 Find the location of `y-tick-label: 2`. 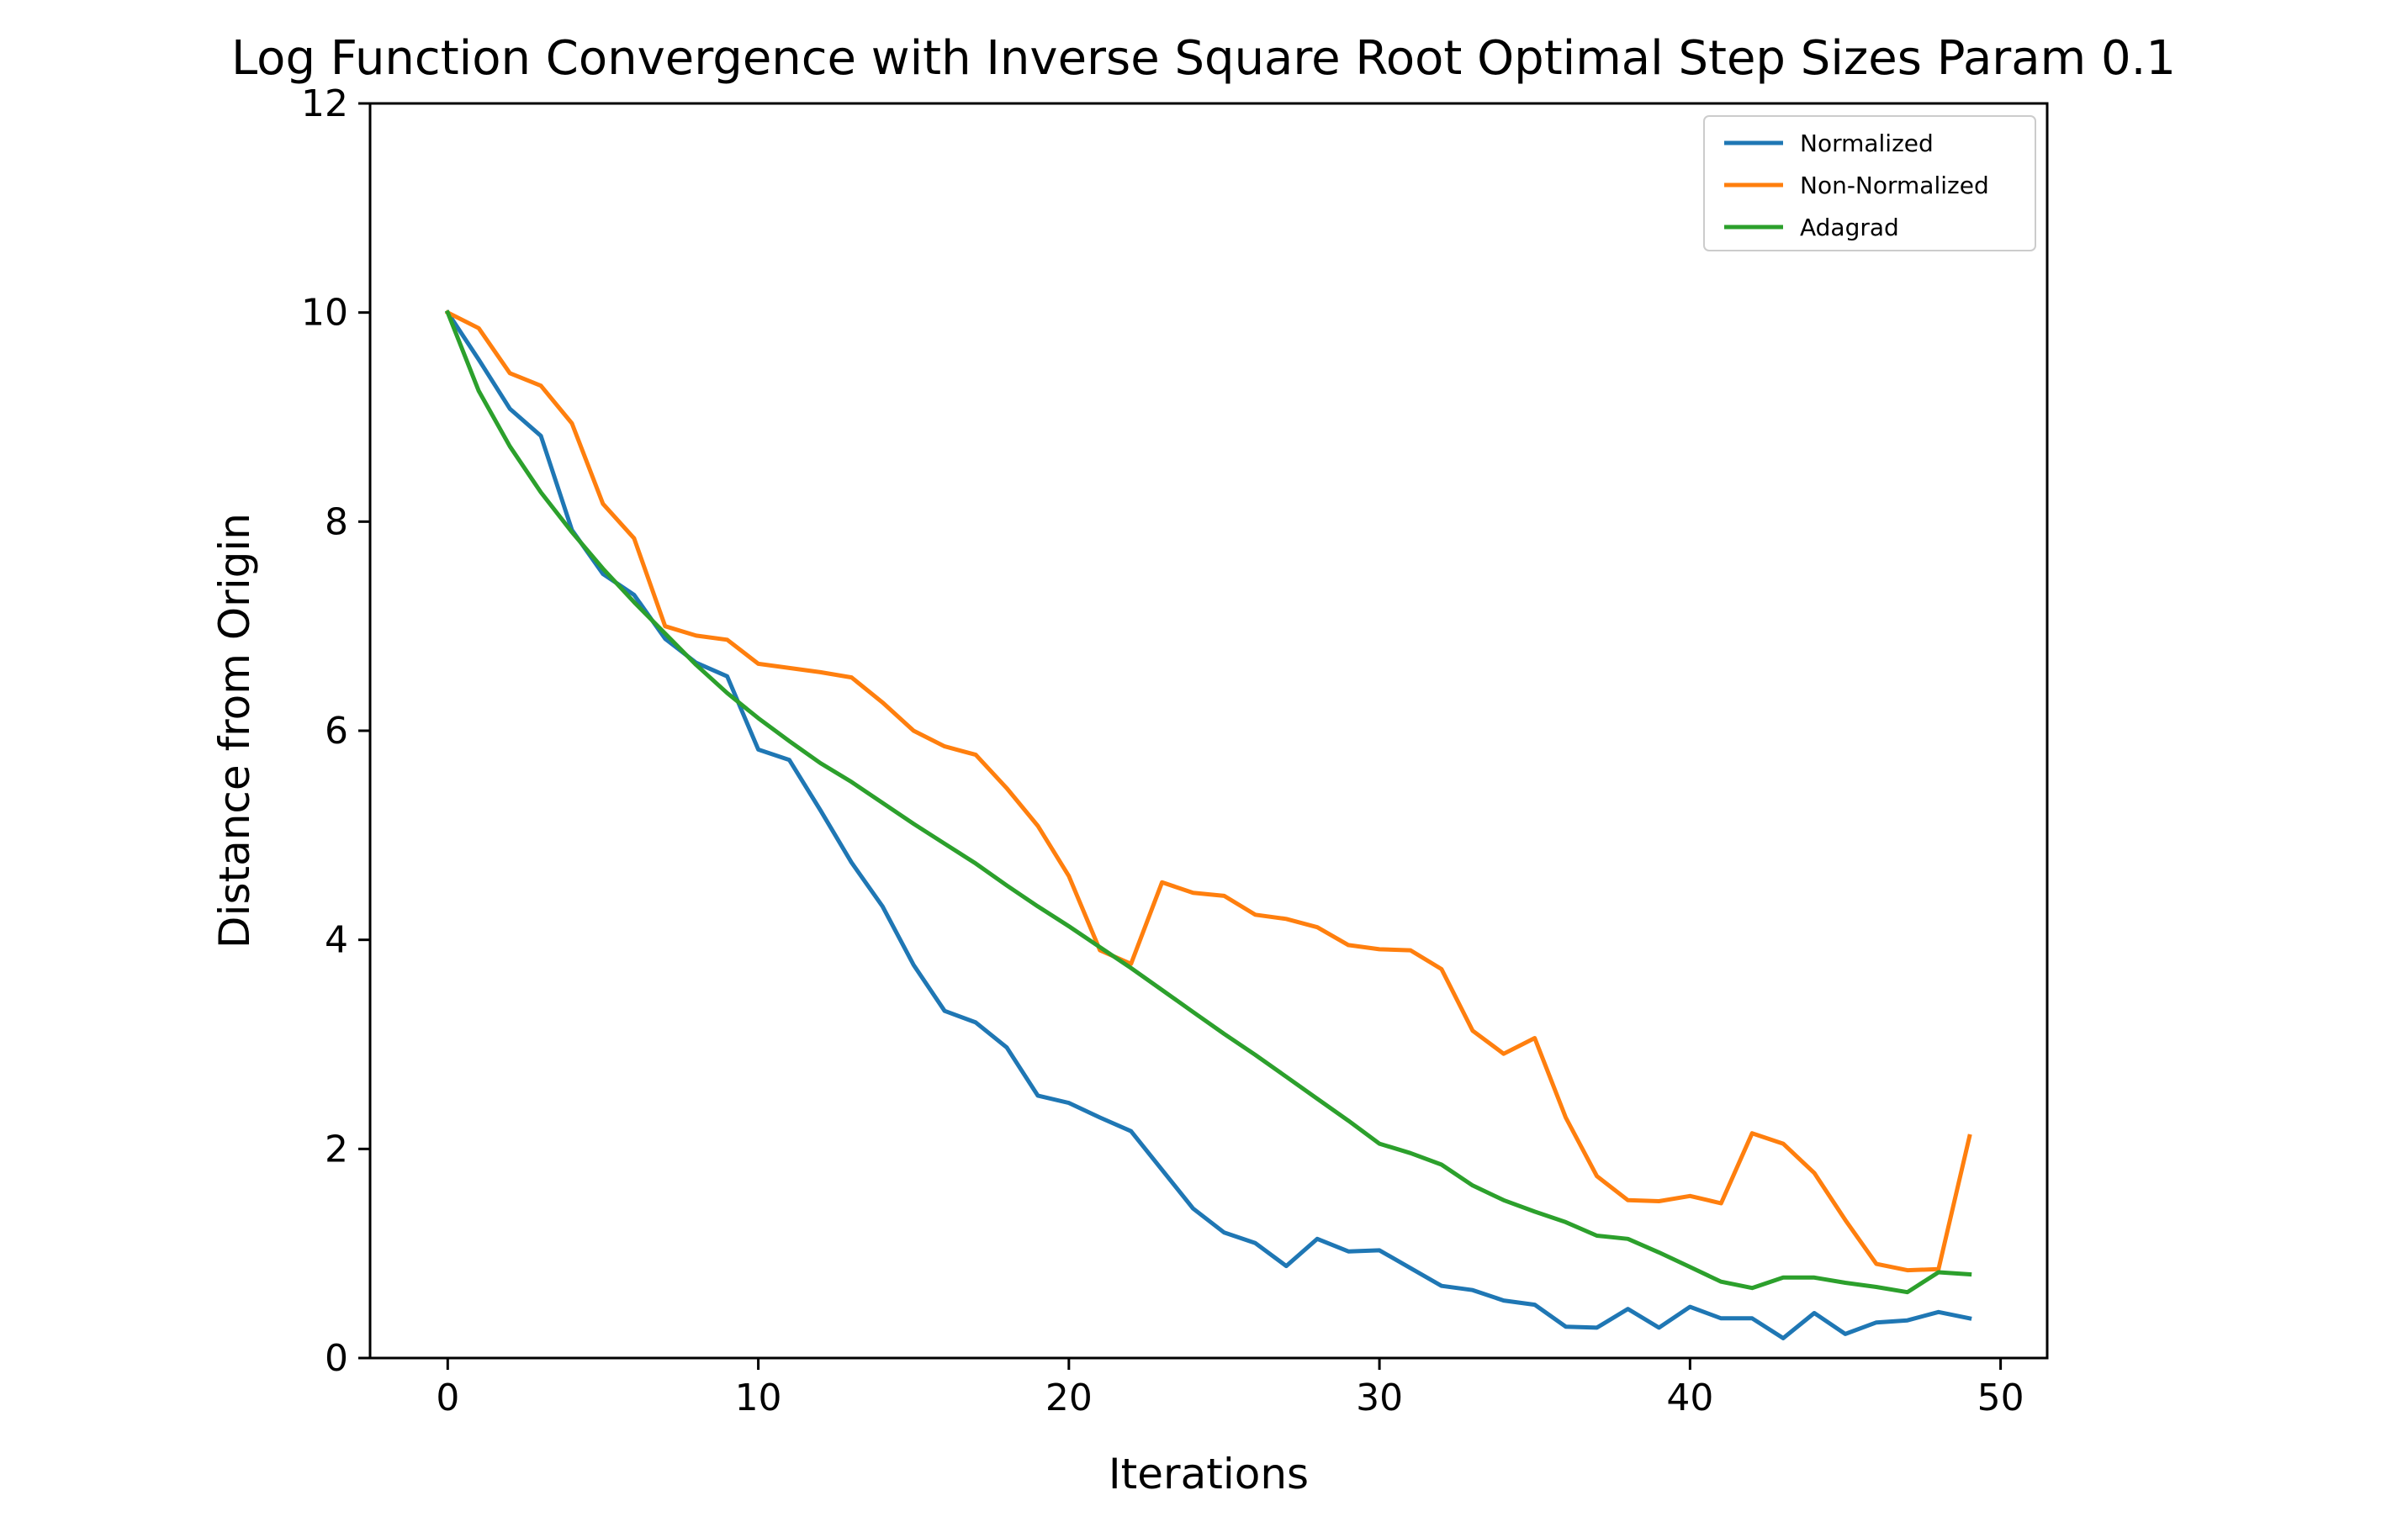

y-tick-label: 2 is located at coordinates (336, 1149).